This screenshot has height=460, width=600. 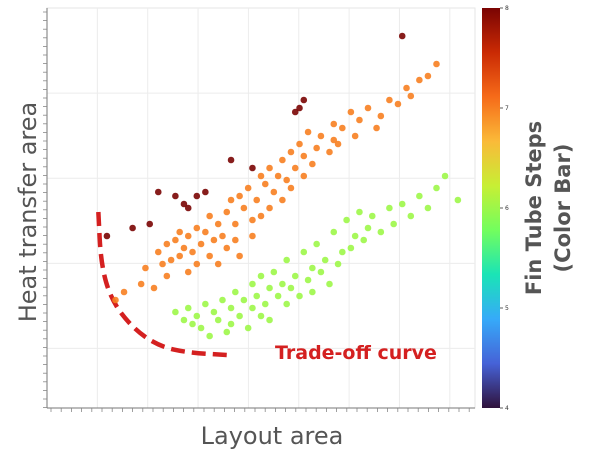 What do you see at coordinates (356, 353) in the screenshot?
I see `trade-off-curve-label: Trade-off curve` at bounding box center [356, 353].